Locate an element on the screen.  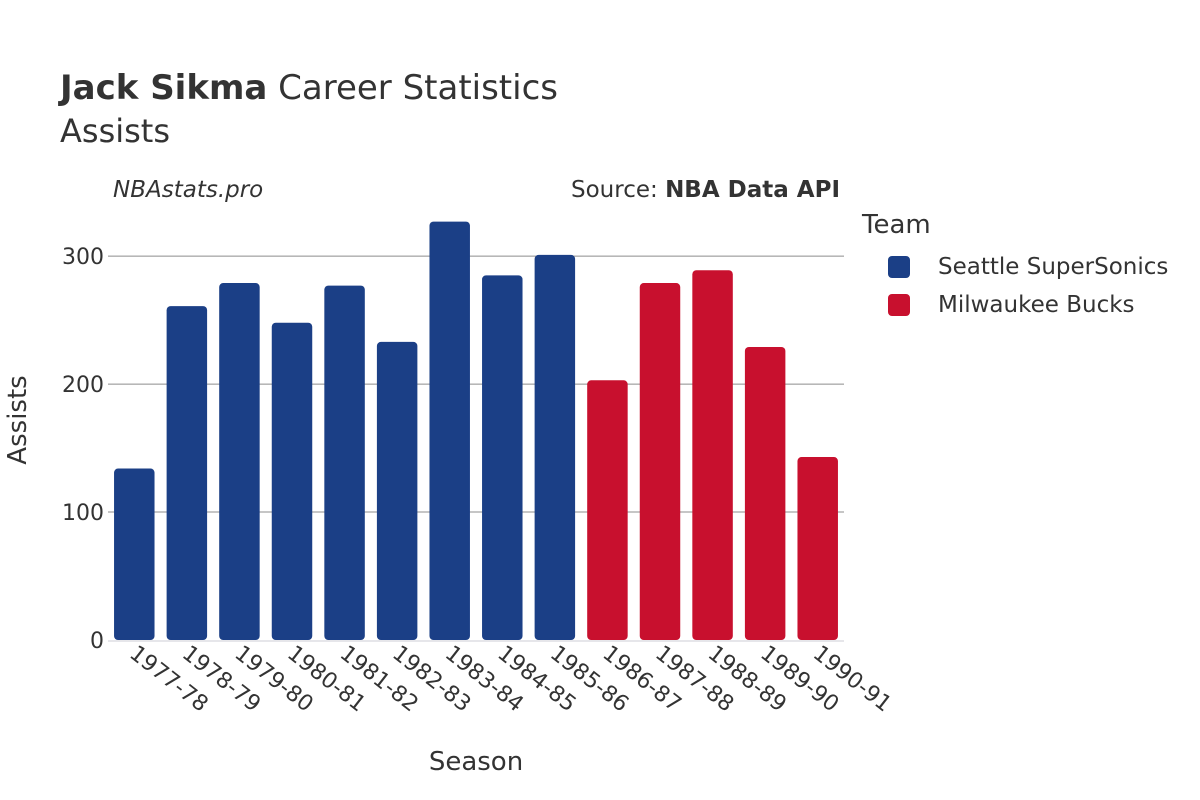
legend-title: Team is located at coordinates (896, 225).